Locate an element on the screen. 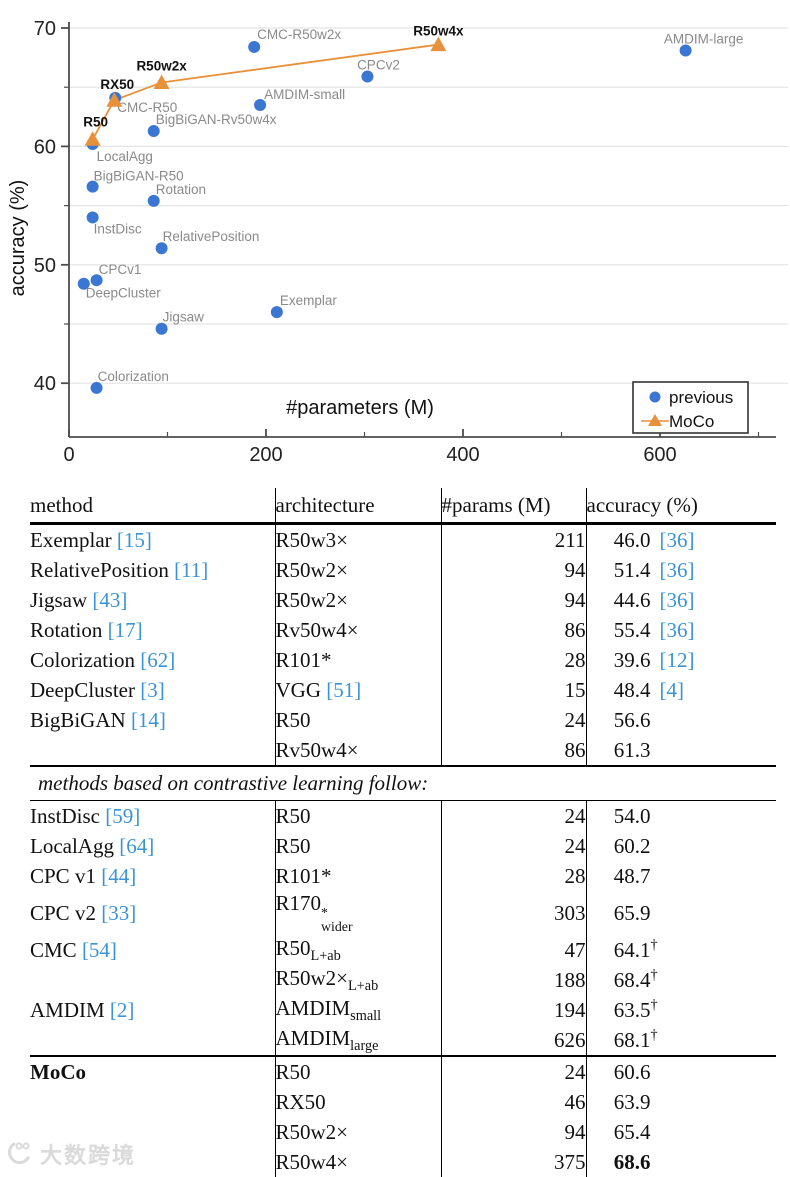  cell-method: Colorization [62] is located at coordinates (152, 660).